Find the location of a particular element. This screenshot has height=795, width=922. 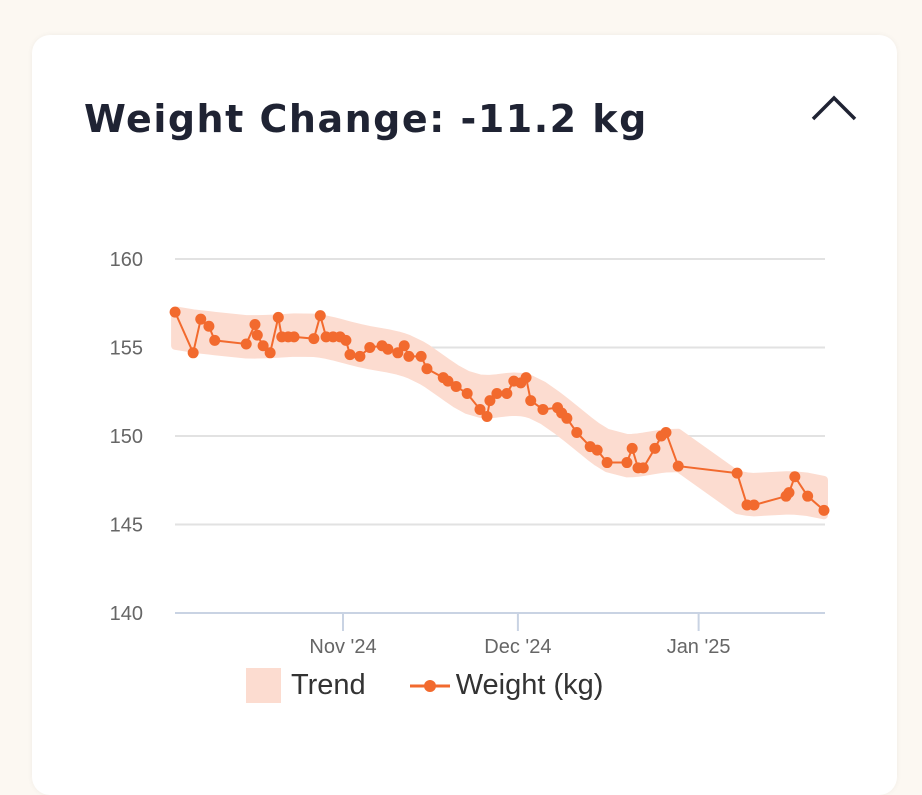

legend-item-trend: Trend is located at coordinates (306, 685).